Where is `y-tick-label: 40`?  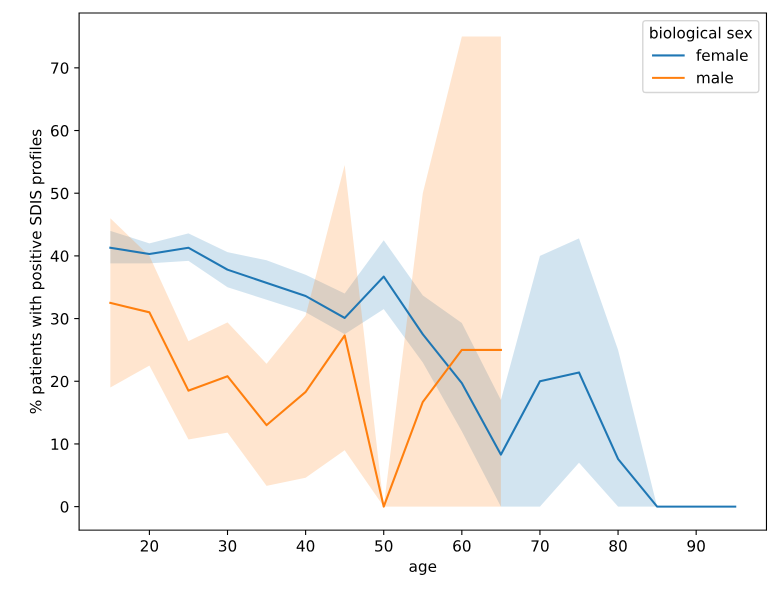 y-tick-label: 40 is located at coordinates (59, 256).